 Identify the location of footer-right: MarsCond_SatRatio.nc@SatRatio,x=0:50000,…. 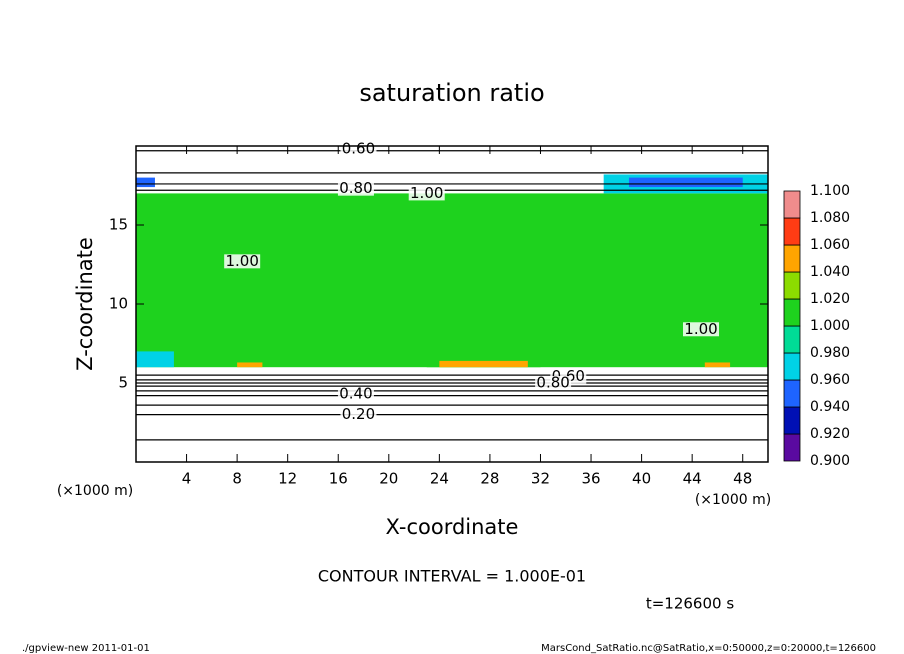
(708, 648).